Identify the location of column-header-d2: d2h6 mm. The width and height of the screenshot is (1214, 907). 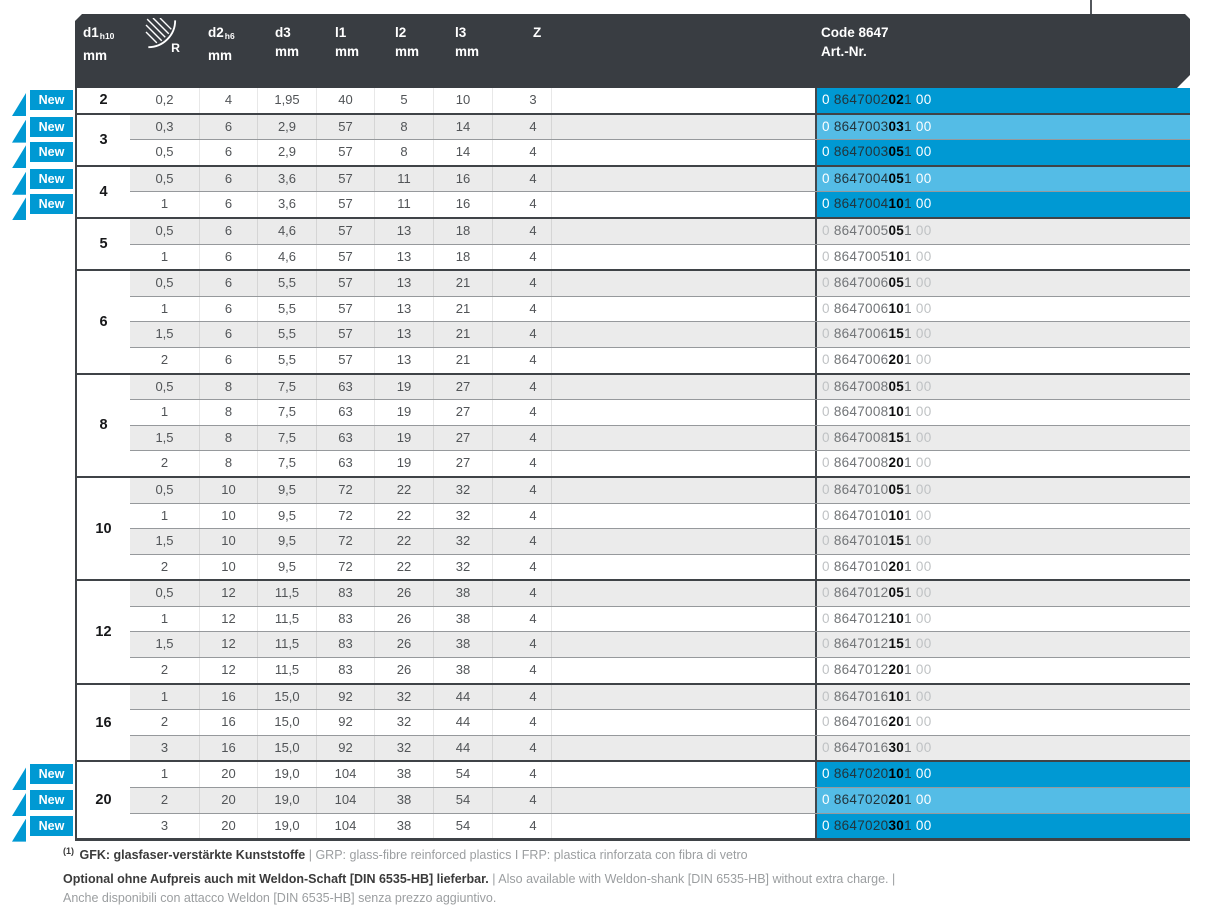
(229, 51).